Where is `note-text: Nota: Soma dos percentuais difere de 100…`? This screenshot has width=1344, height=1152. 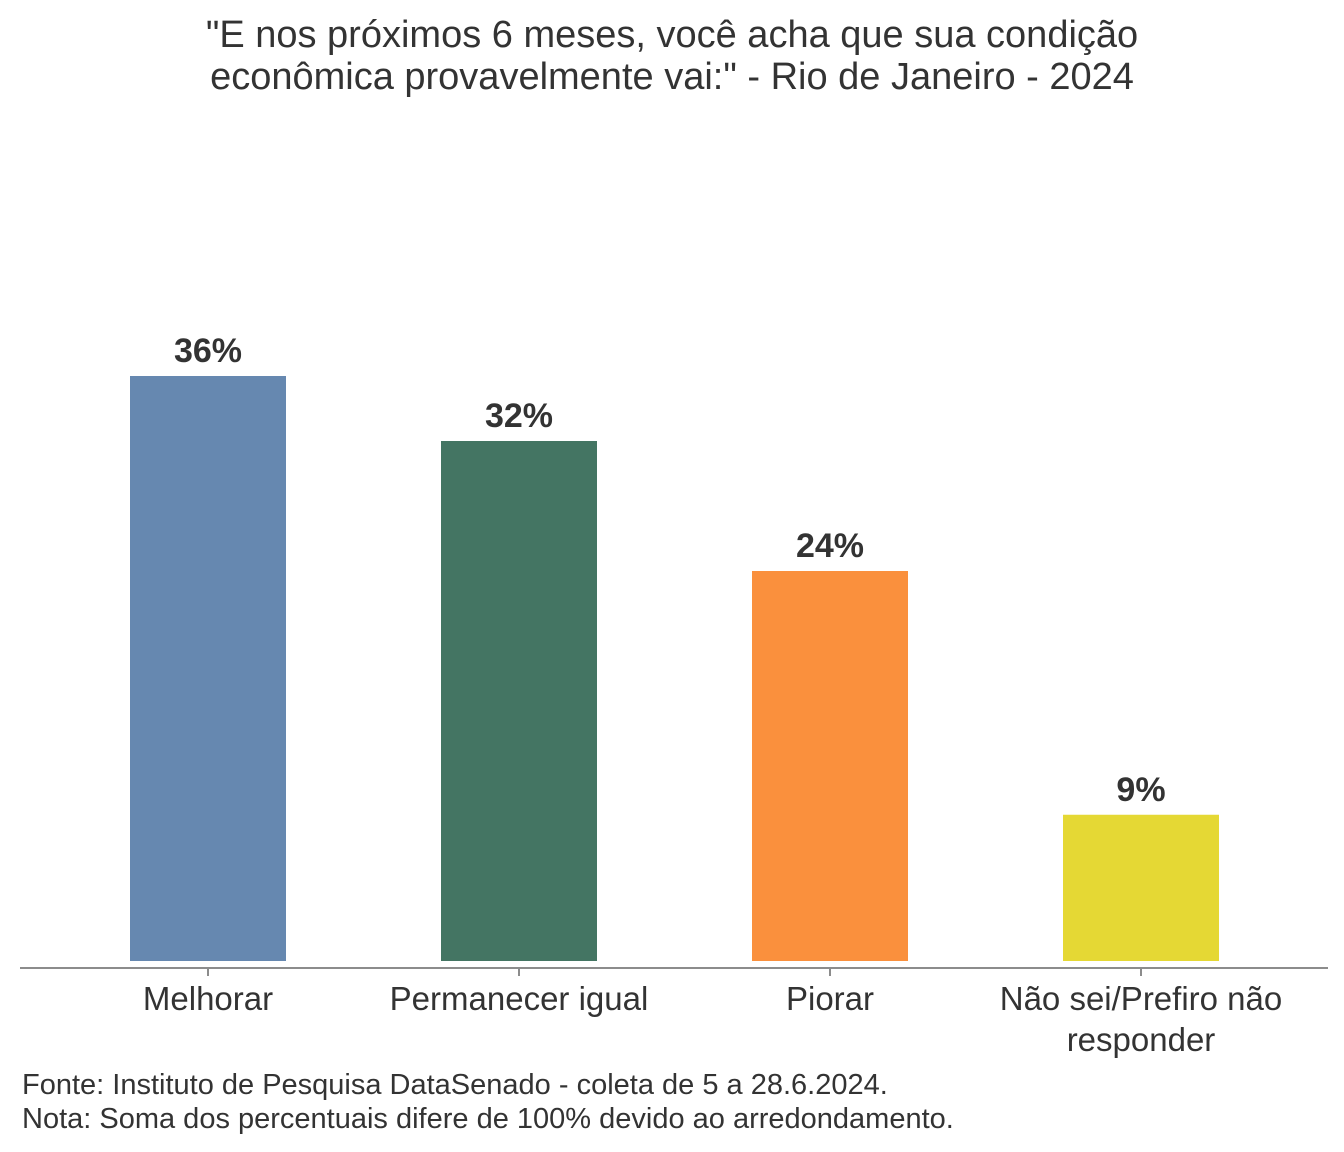
note-text: Nota: Soma dos percentuais difere de 100… is located at coordinates (488, 1119).